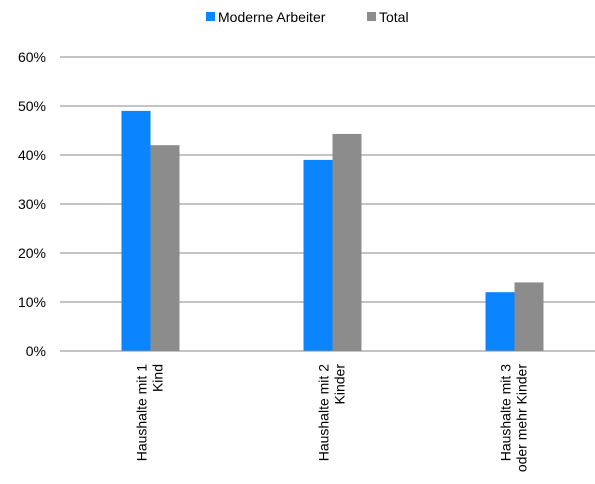 The height and width of the screenshot is (484, 595). Describe the element at coordinates (32, 155) in the screenshot. I see `y-tick-label: 40%` at that location.